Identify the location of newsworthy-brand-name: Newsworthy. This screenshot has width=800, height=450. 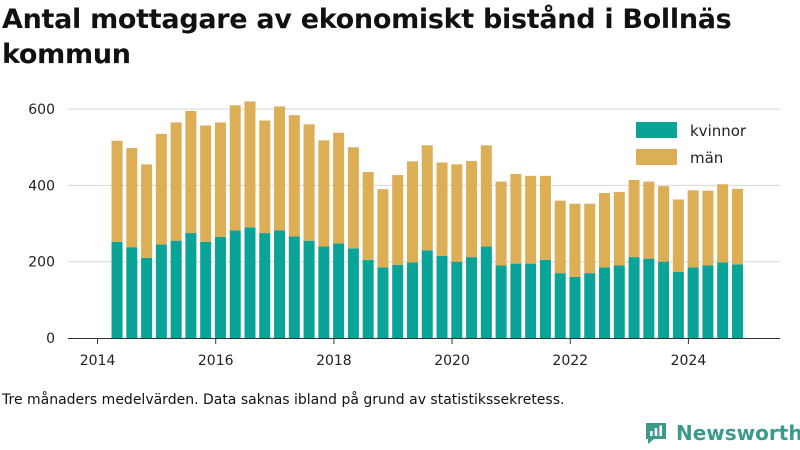
(738, 433).